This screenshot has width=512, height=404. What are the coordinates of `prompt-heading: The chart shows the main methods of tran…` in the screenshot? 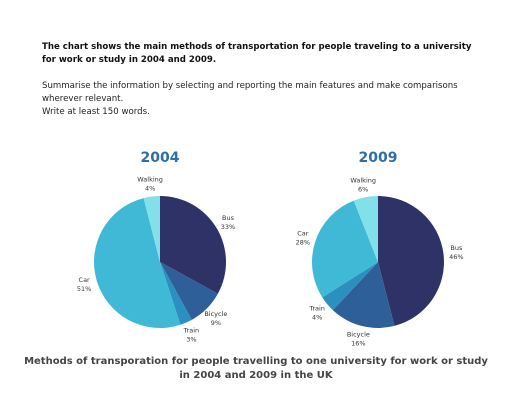 It's located at (257, 53).